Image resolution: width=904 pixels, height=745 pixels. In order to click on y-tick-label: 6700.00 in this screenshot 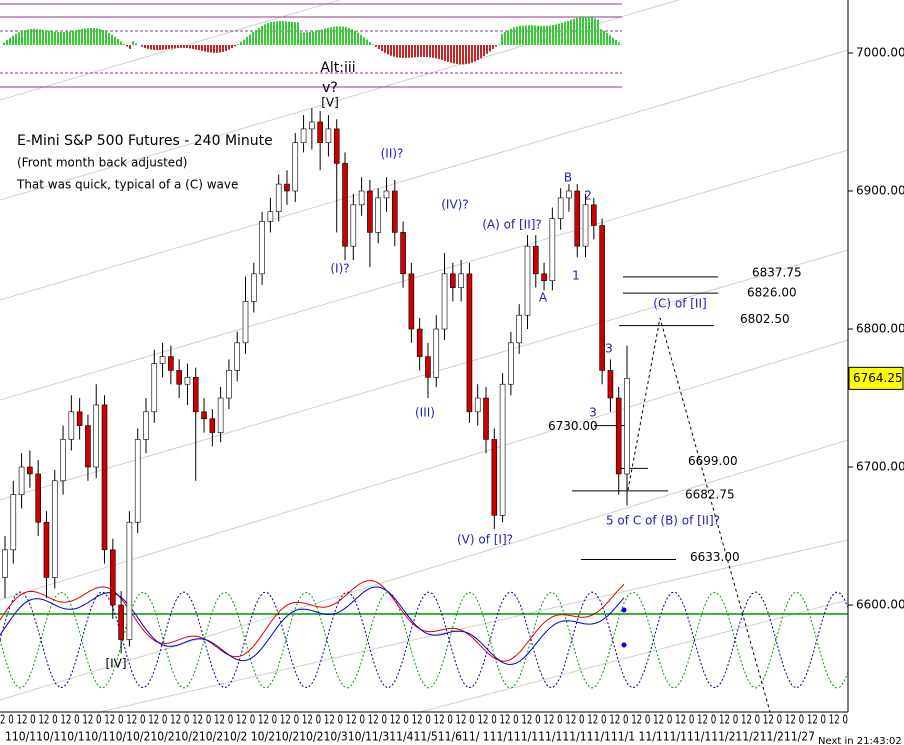, I will do `click(880, 467)`.